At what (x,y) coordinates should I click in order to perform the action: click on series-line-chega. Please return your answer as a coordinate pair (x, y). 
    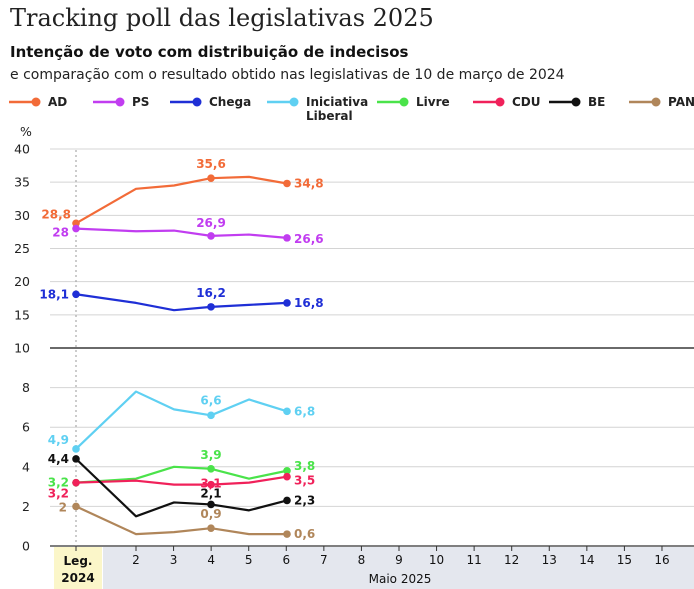
    Looking at the image, I should click on (181, 302).